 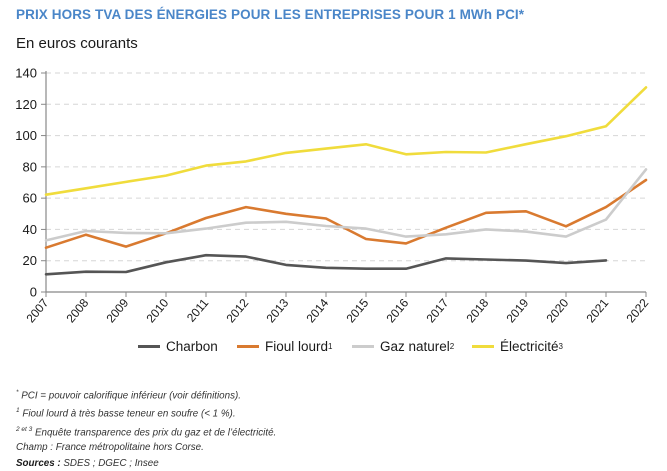 I want to click on y-tick-label: 20, so click(x=30, y=260).